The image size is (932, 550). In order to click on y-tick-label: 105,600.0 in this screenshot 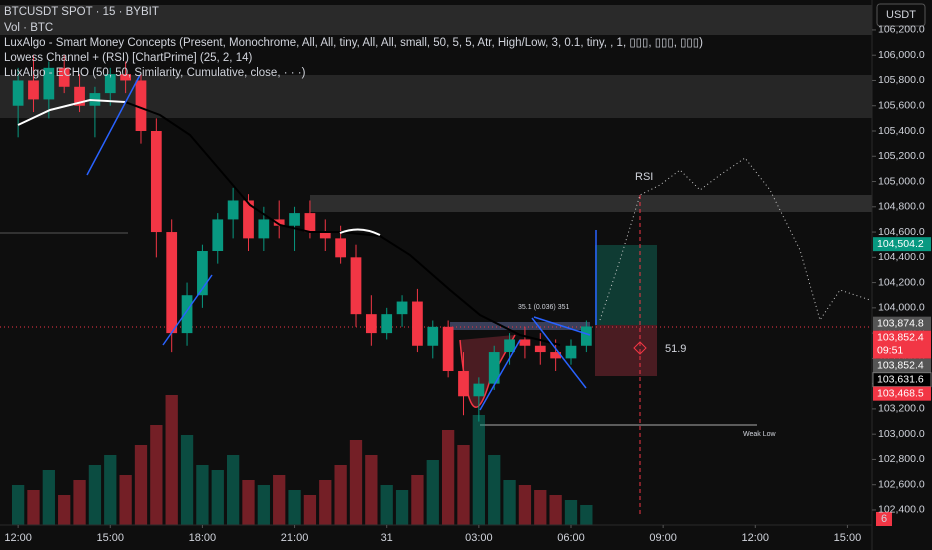, I will do `click(901, 106)`.